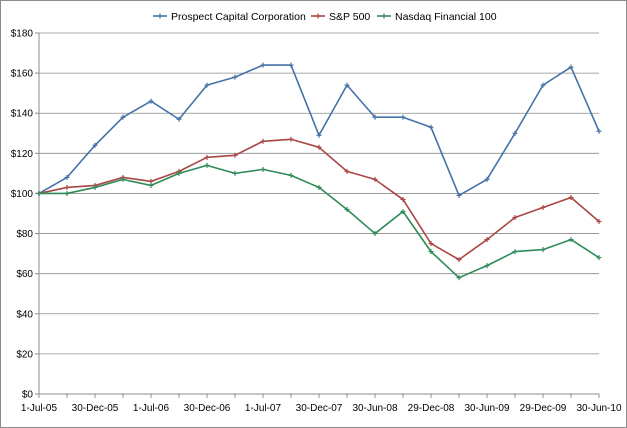 The image size is (627, 428). What do you see at coordinates (22, 154) in the screenshot?
I see `y-tick-label: $120` at bounding box center [22, 154].